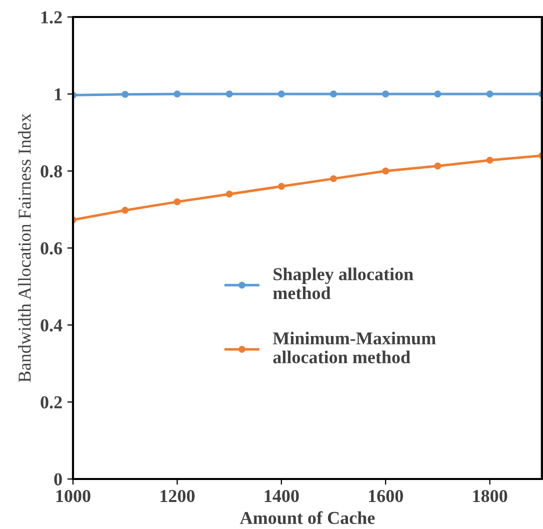 The image size is (543, 529). What do you see at coordinates (307, 517) in the screenshot?
I see `x-axis-title: Amount of Cache` at bounding box center [307, 517].